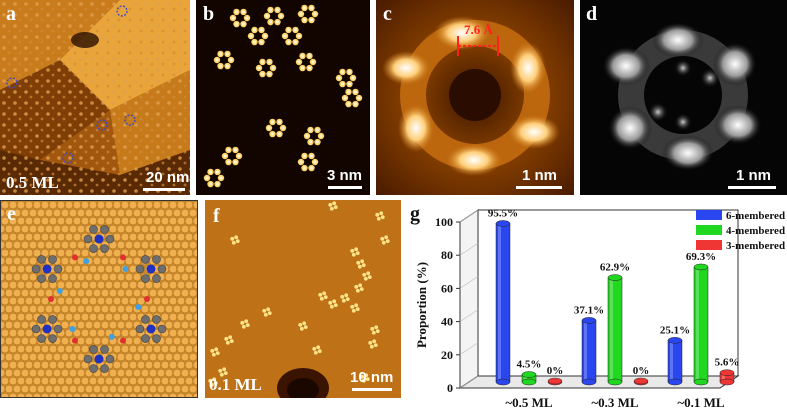  I want to click on y-tick-label: 0, so click(450, 388).